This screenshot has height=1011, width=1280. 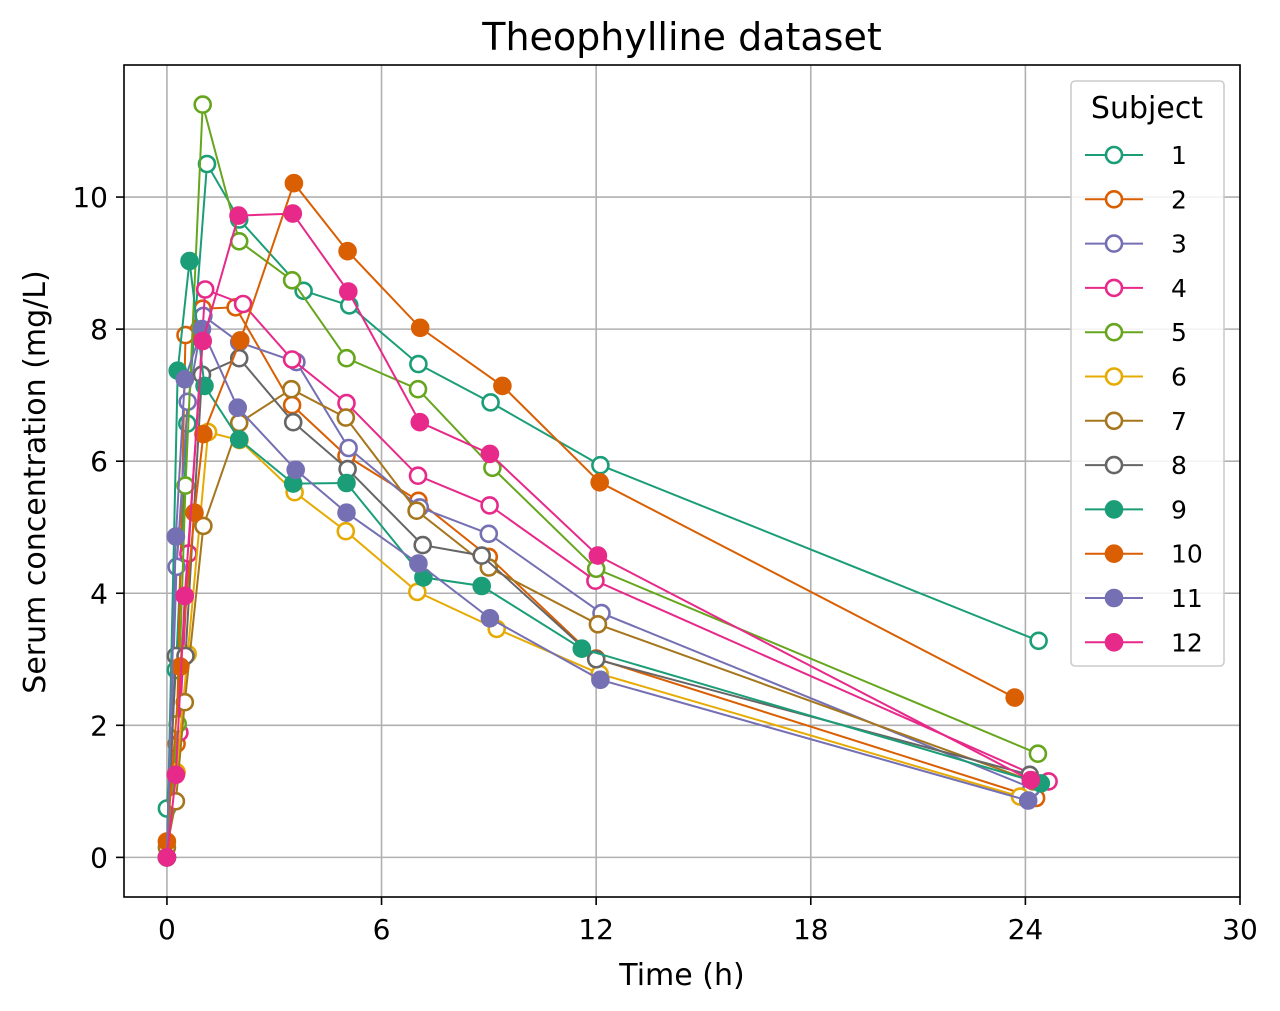 I want to click on x-tick-label: 12, so click(x=596, y=929).